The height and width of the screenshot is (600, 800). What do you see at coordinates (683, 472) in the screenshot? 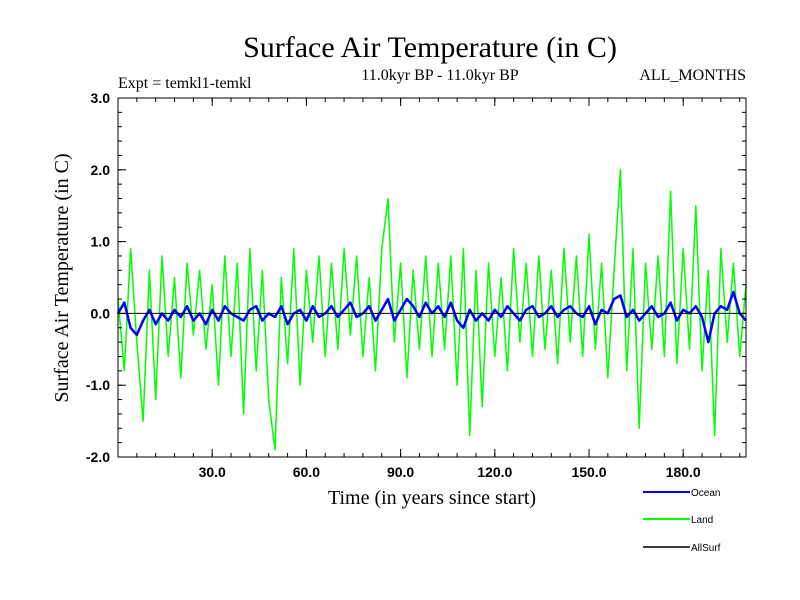
I see `x-tick-label: 180.0` at bounding box center [683, 472].